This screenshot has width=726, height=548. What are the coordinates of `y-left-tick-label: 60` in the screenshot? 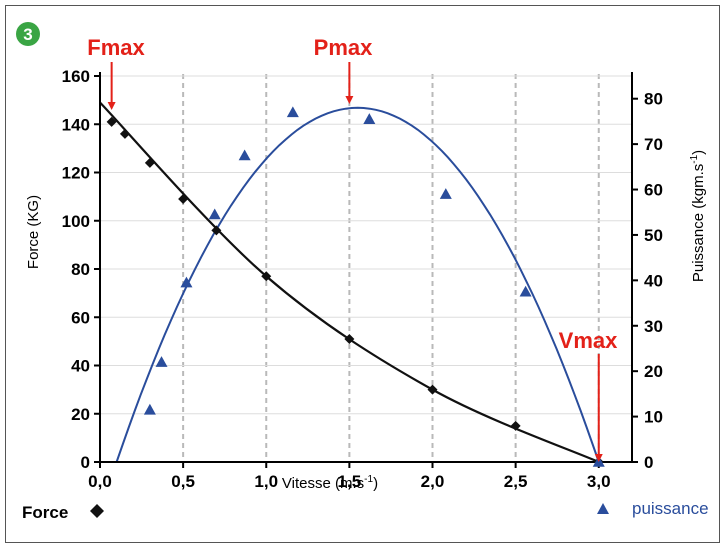 It's located at (80, 317).